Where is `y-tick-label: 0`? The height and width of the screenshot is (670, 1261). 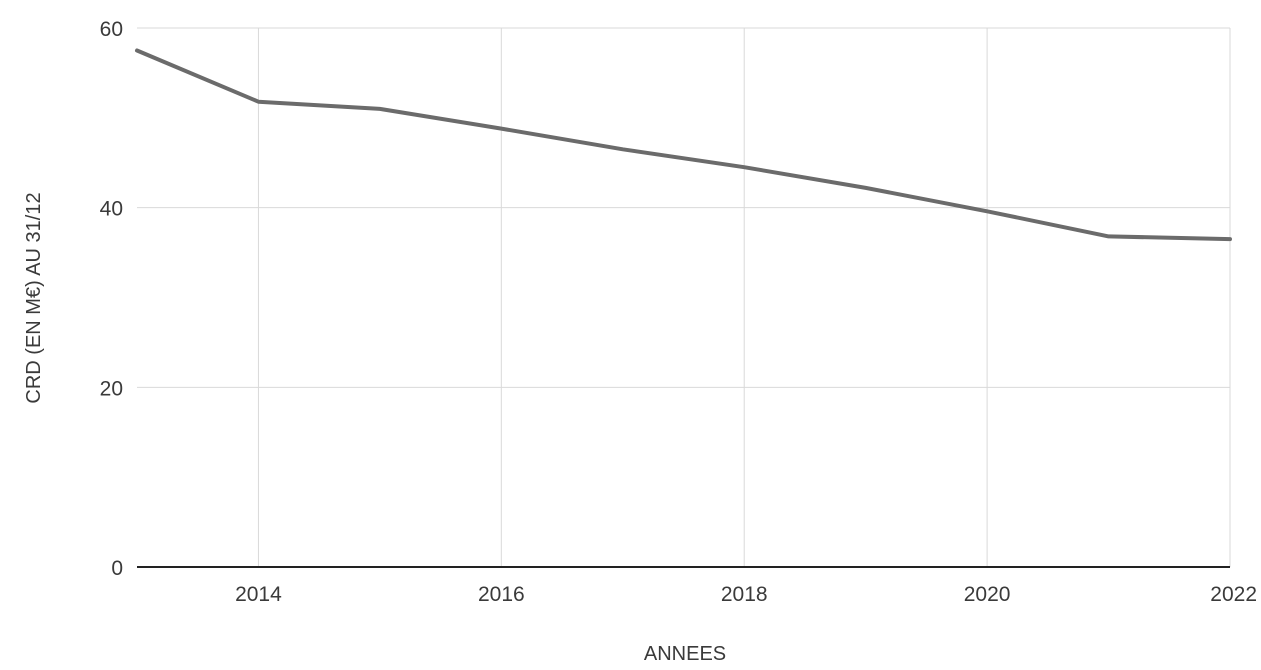 y-tick-label: 0 is located at coordinates (117, 568).